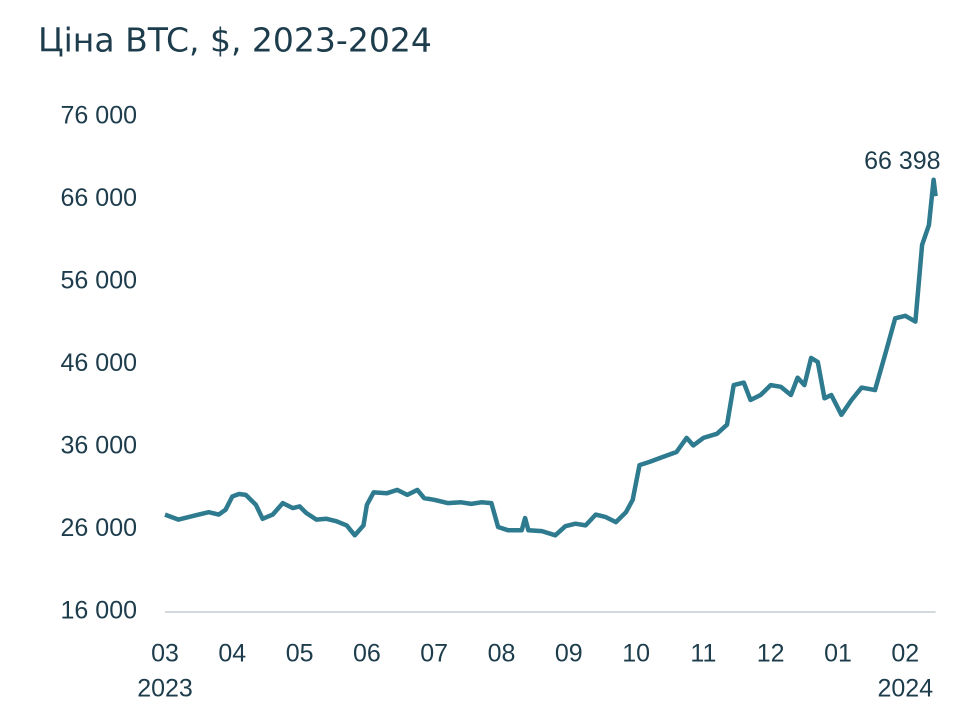 The width and height of the screenshot is (980, 714). Describe the element at coordinates (235, 40) in the screenshot. I see `chart-title: Ціна BTC, $, 2023-2024` at that location.